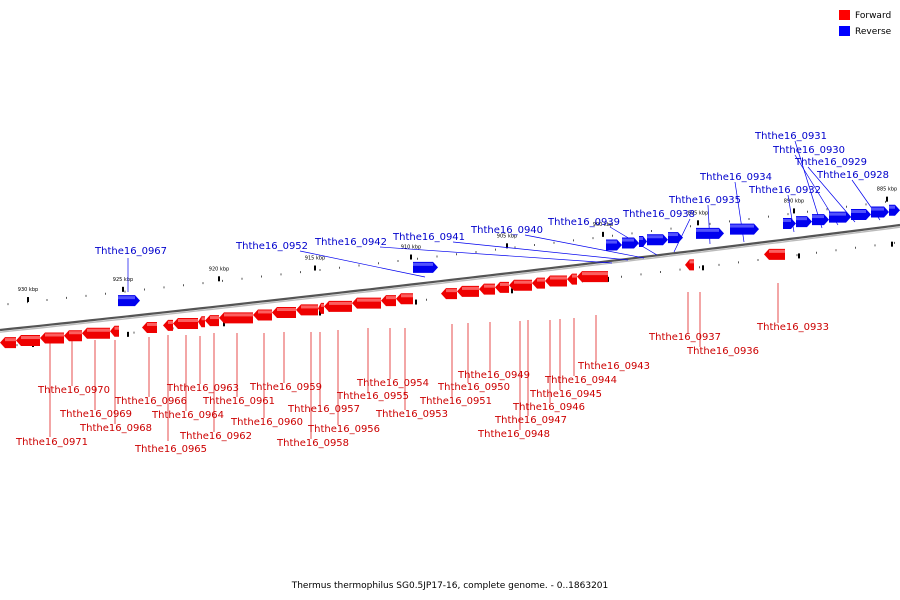  What do you see at coordinates (428, 237) in the screenshot?
I see `gene-label-reverse: Ththe16_0941` at bounding box center [428, 237].